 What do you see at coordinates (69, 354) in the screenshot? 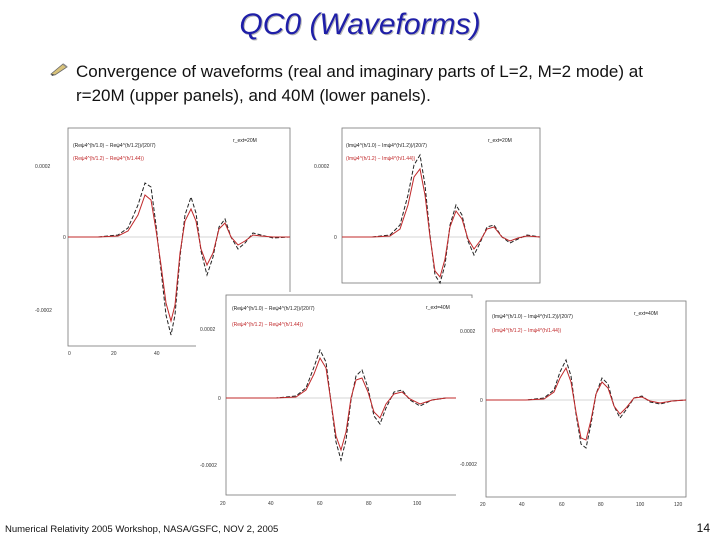
I see `x-tick: 0` at bounding box center [69, 354].